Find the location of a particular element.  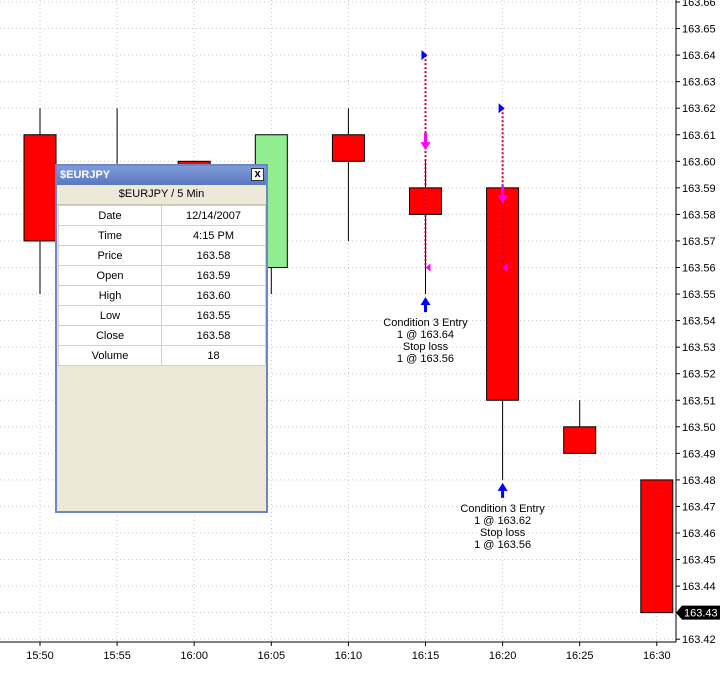

x-tick-label: 15:50 is located at coordinates (40, 656).